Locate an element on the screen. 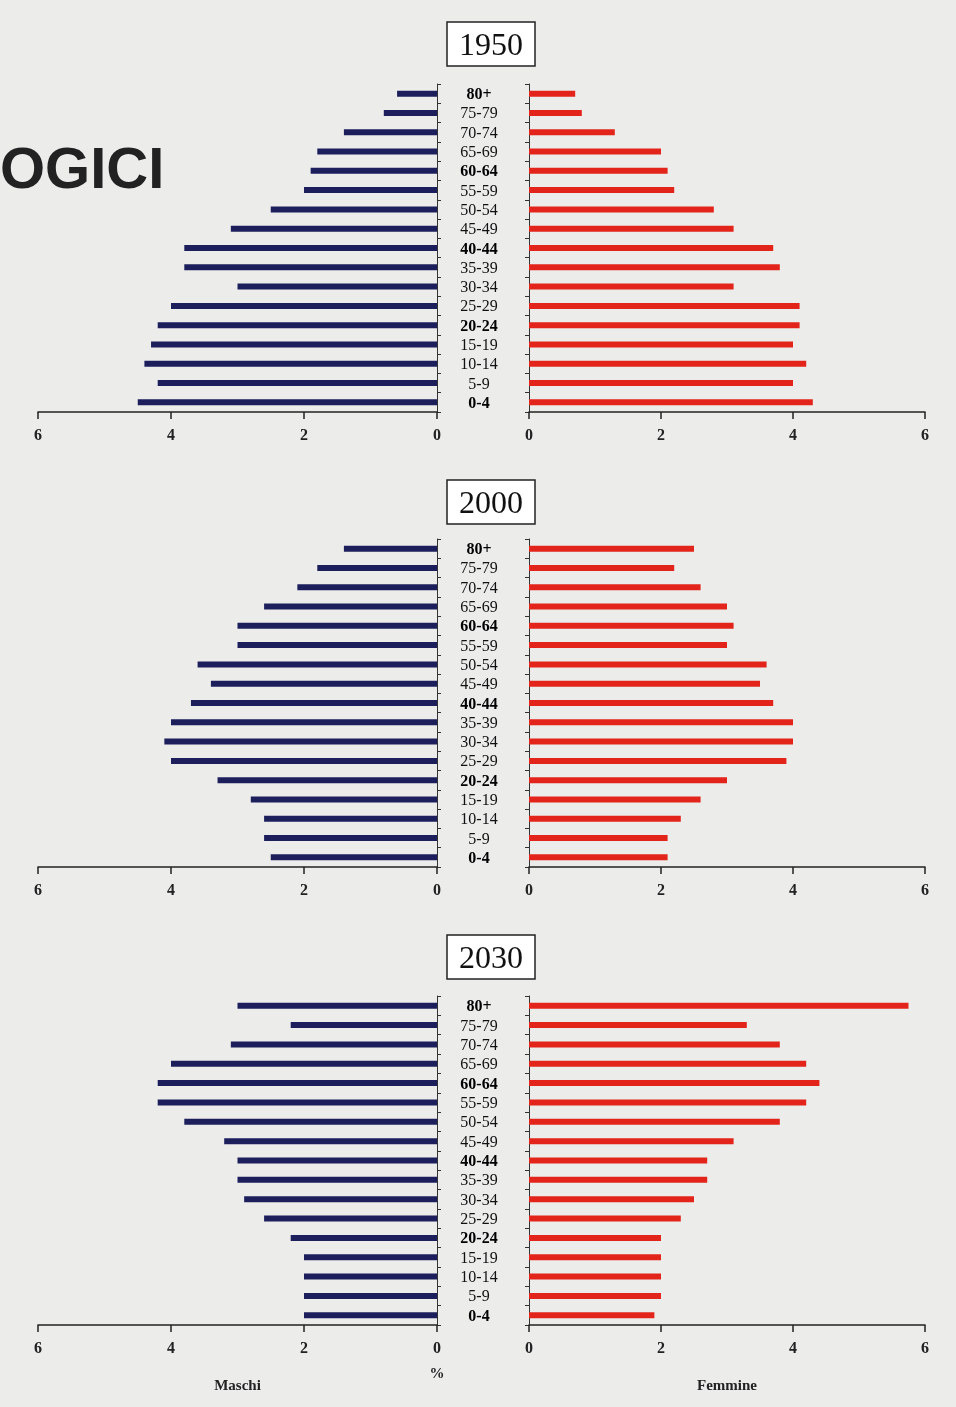 Image resolution: width=956 pixels, height=1407 pixels. x-tick-label: 0 is located at coordinates (529, 1347).